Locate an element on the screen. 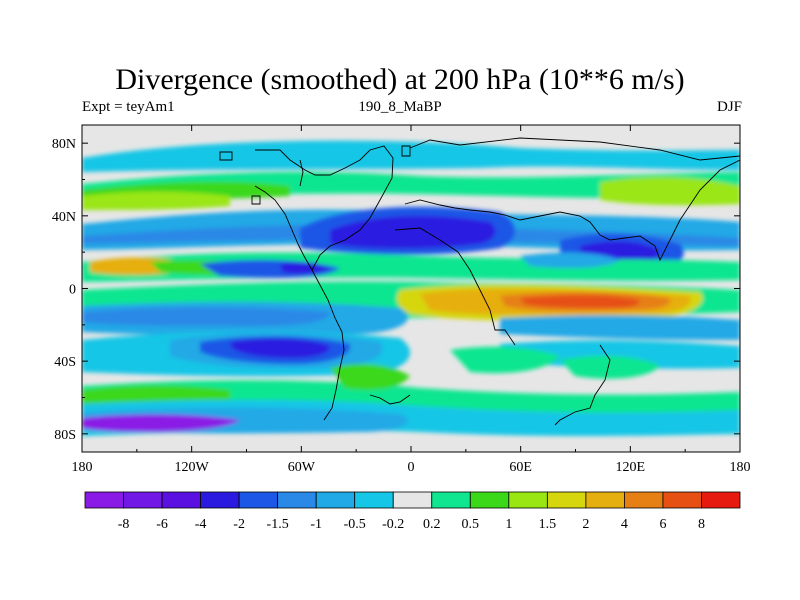  x-tick-label: 60W is located at coordinates (302, 467).